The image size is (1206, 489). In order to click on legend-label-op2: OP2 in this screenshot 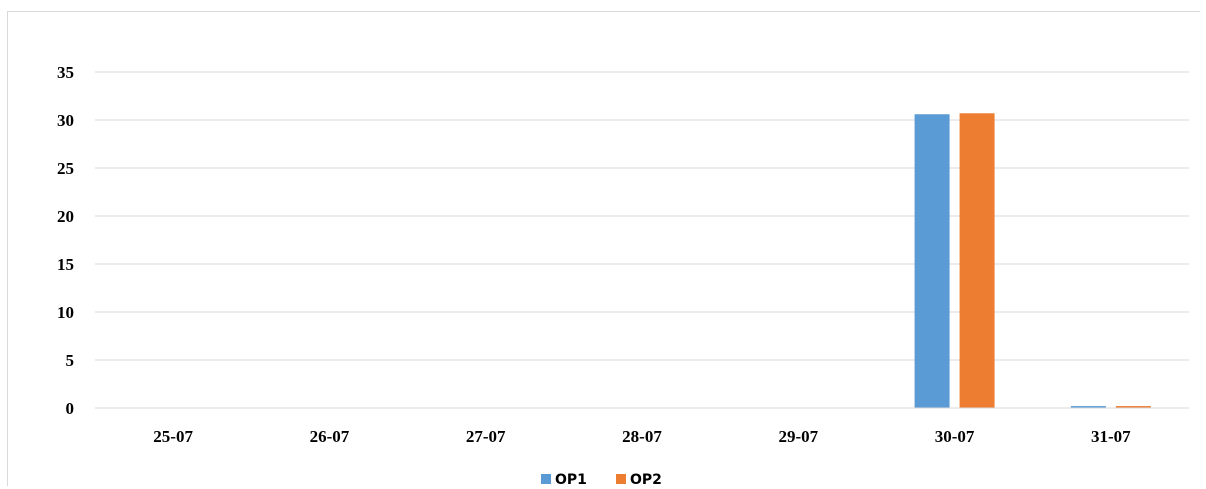, I will do `click(646, 480)`.